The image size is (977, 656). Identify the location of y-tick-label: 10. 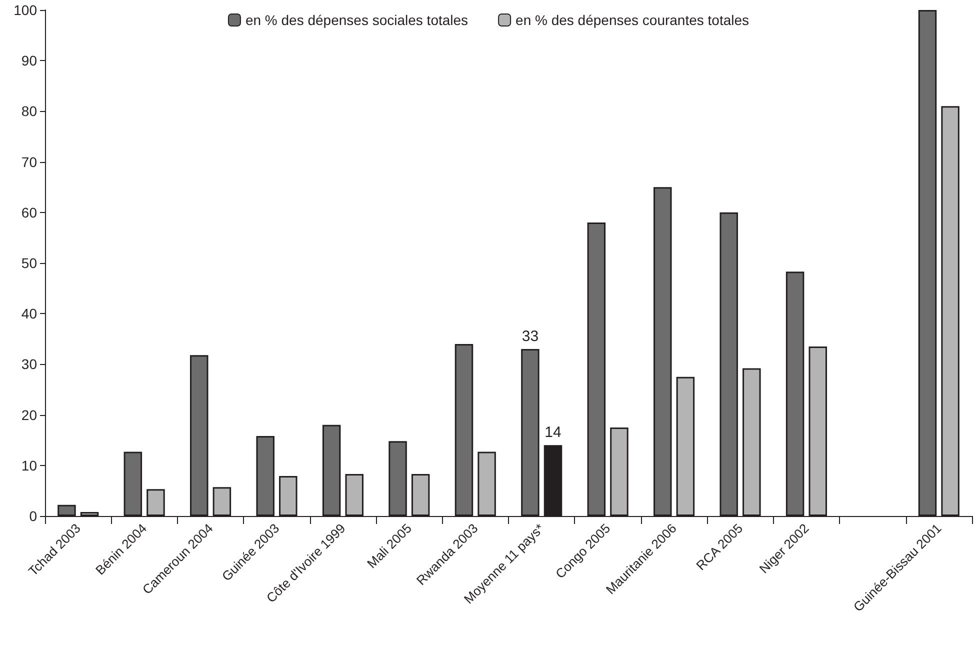
(29, 465).